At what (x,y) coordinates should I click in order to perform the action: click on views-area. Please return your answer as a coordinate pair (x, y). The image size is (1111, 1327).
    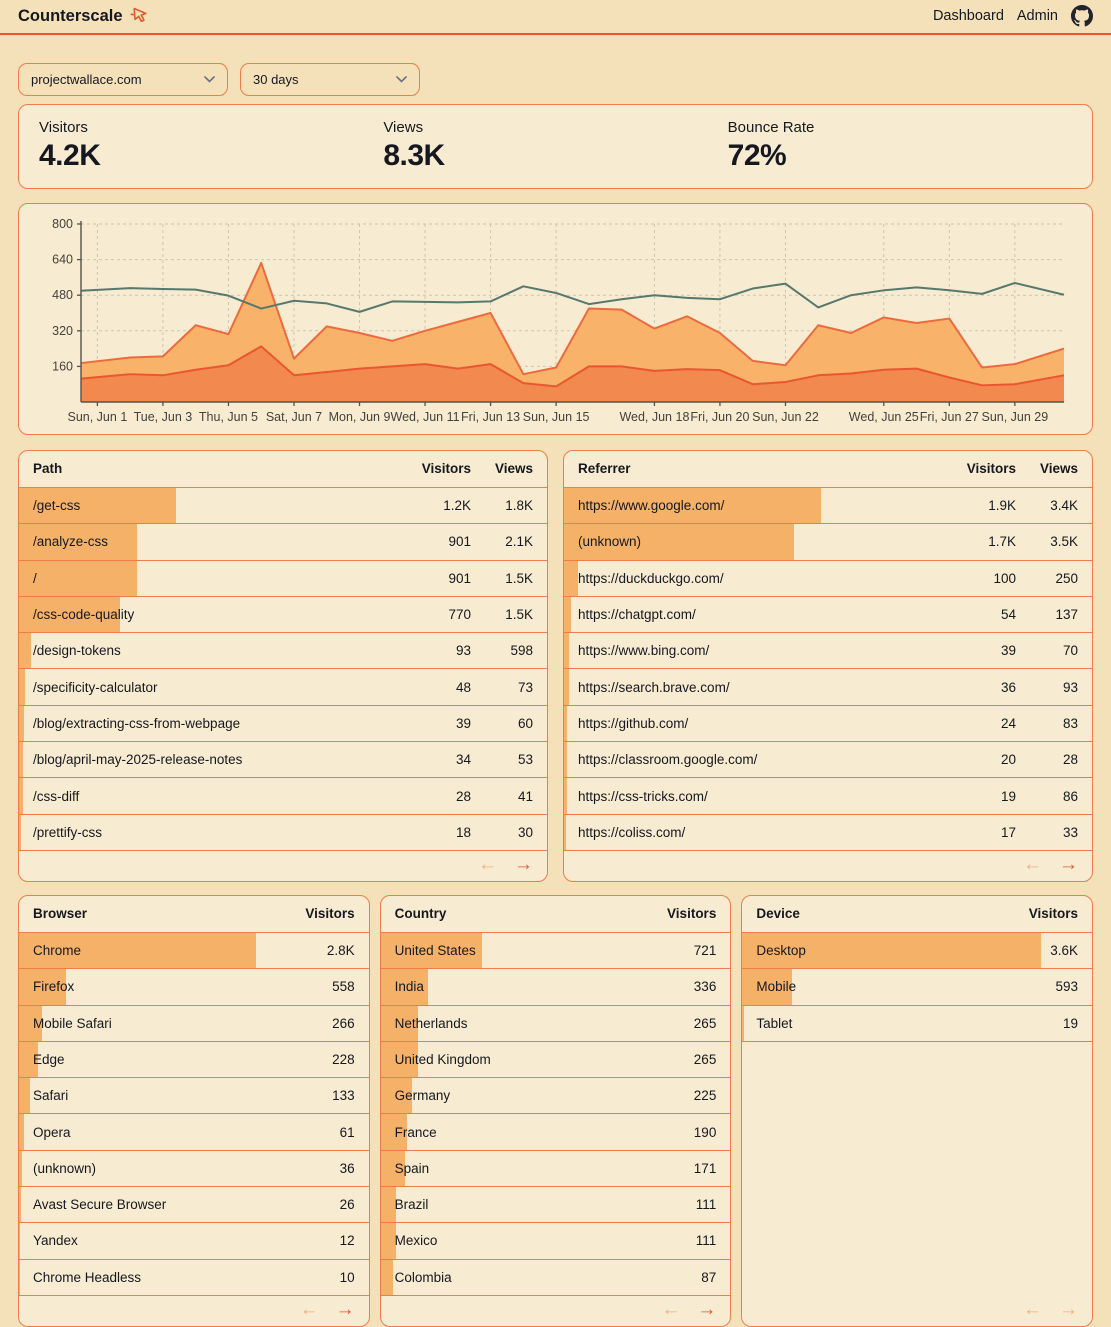
    Looking at the image, I should click on (572, 332).